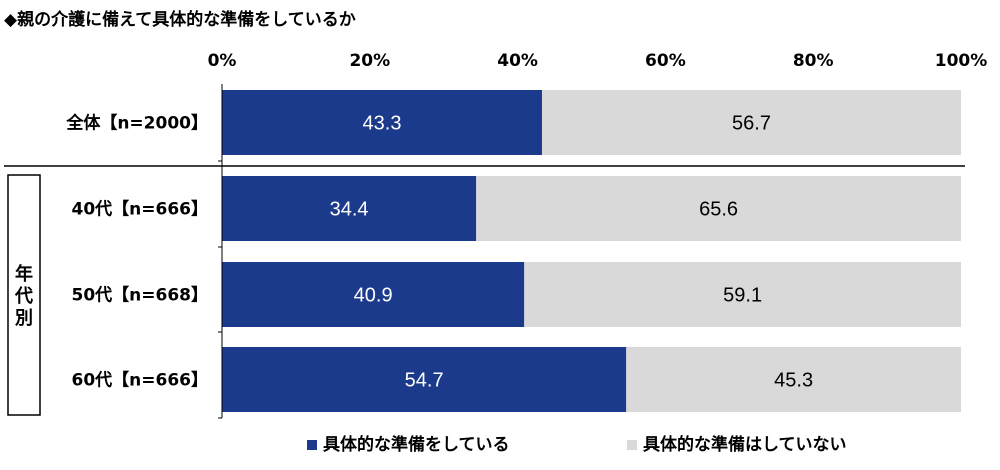  What do you see at coordinates (140, 380) in the screenshot?
I see `category-label: 60代【n=666】` at bounding box center [140, 380].